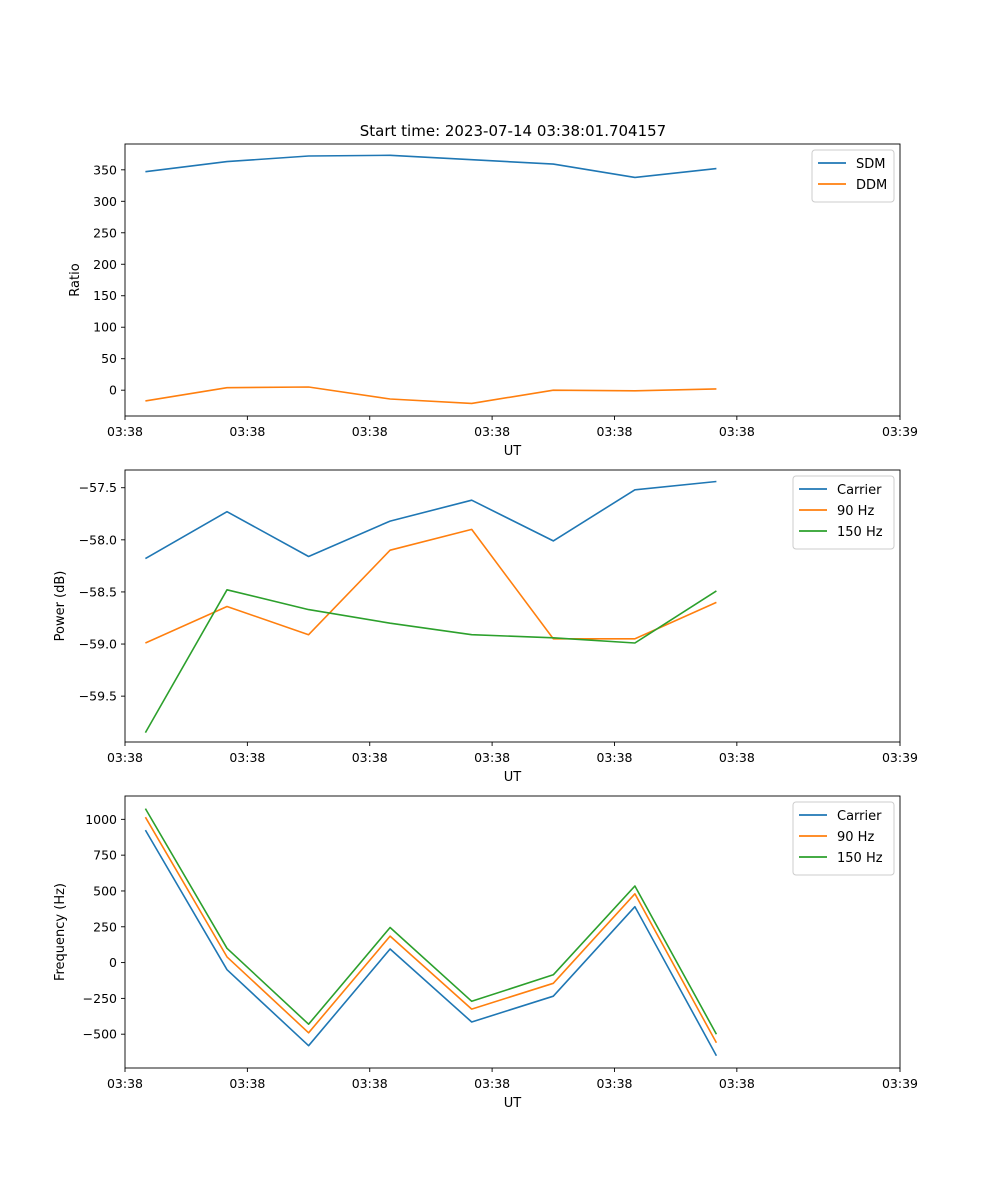 The image size is (1000, 1200). Describe the element at coordinates (431, 166) in the screenshot. I see `series-line-sdm` at that location.